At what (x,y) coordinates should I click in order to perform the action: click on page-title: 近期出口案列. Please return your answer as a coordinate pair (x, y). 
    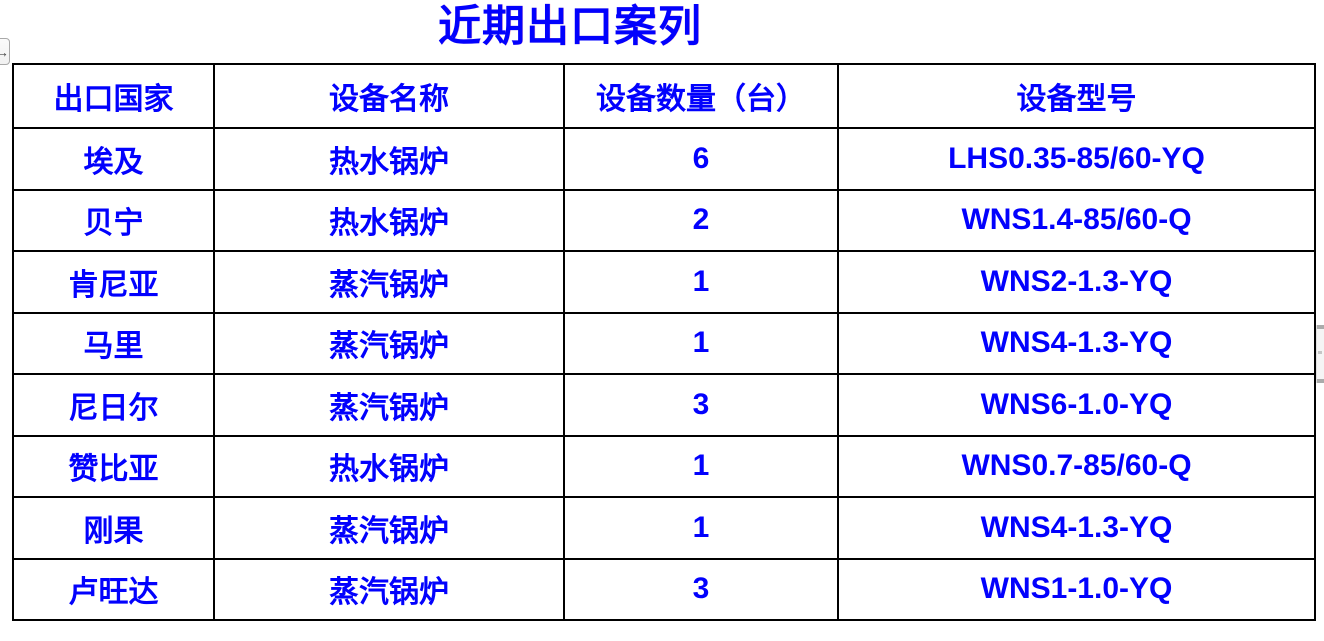
    Looking at the image, I should click on (570, 27).